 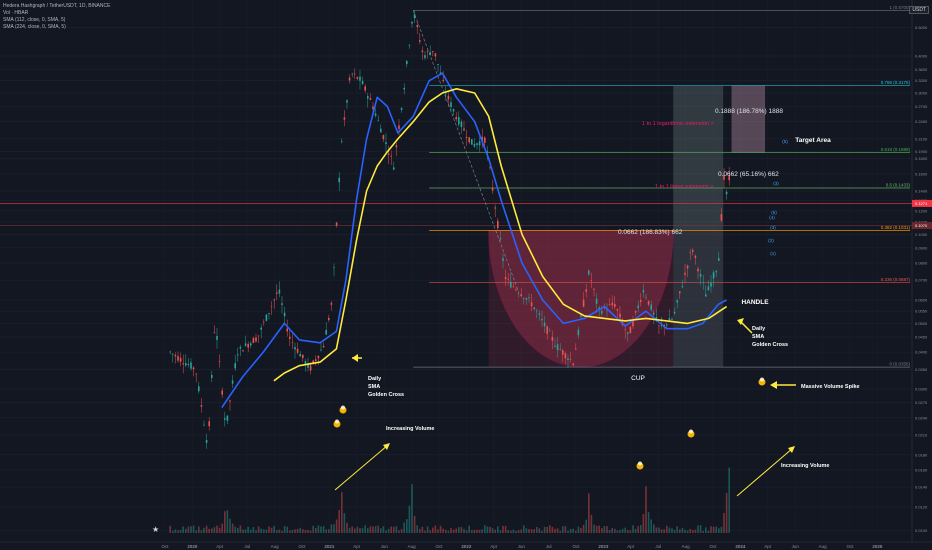 I want to click on massive-volume-label: Massive Volume Spike, so click(x=830, y=387).